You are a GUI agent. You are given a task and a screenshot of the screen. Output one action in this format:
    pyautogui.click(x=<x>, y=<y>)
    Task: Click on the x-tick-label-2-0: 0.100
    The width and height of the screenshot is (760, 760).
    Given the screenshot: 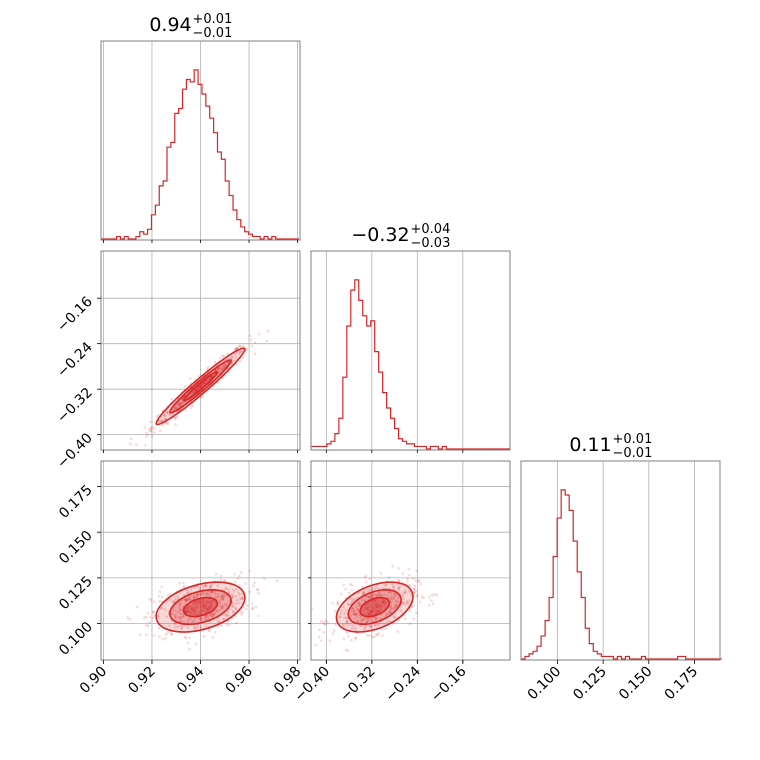 What is the action you would take?
    pyautogui.click(x=545, y=684)
    